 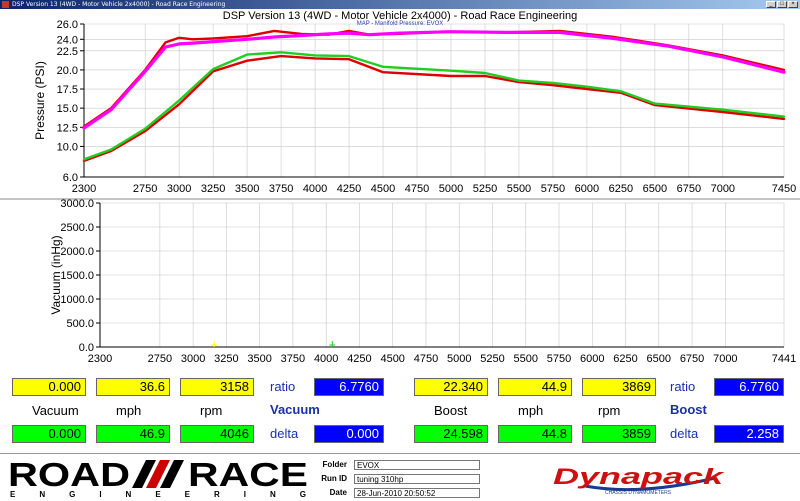 I want to click on y-tick-label: 6.0, so click(x=70, y=178).